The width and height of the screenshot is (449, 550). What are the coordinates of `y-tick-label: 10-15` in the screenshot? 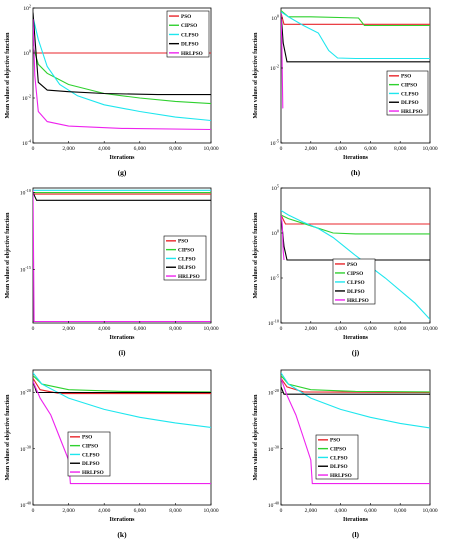 It's located at (25, 269).